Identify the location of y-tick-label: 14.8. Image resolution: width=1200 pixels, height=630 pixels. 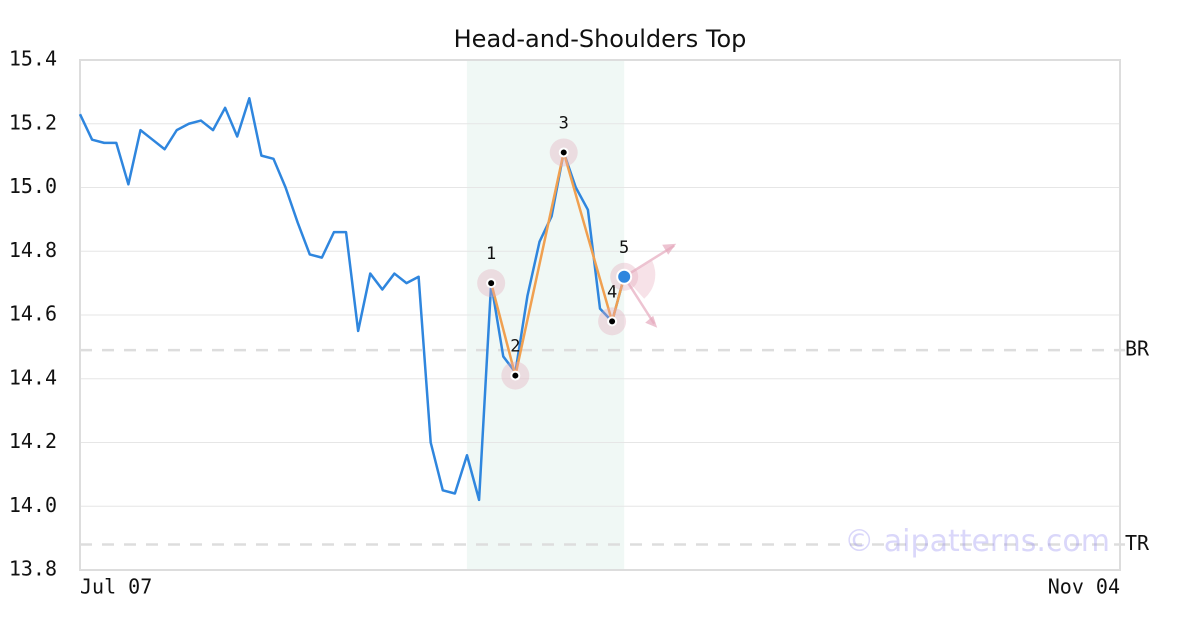
(33, 250).